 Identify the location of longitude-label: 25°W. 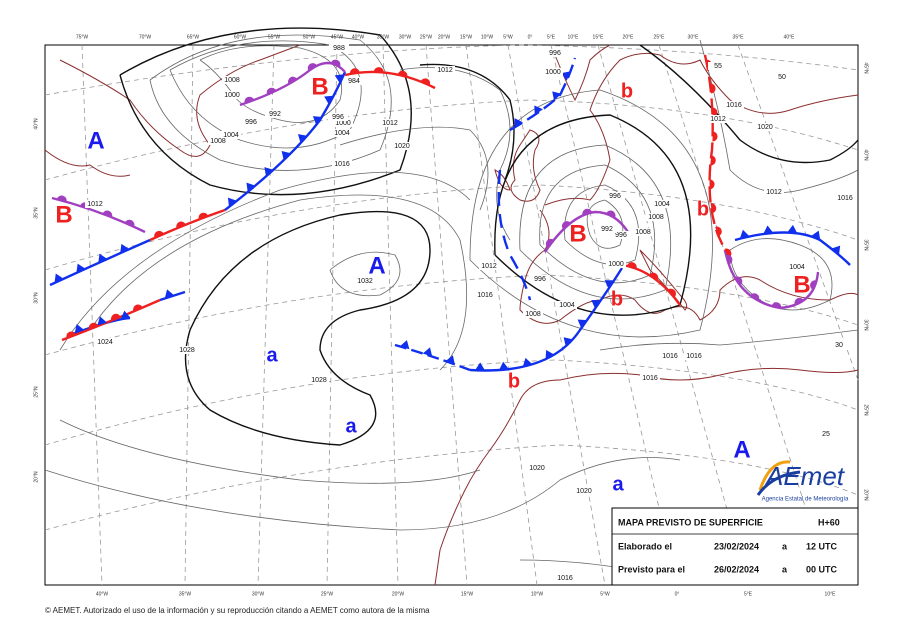
(327, 594).